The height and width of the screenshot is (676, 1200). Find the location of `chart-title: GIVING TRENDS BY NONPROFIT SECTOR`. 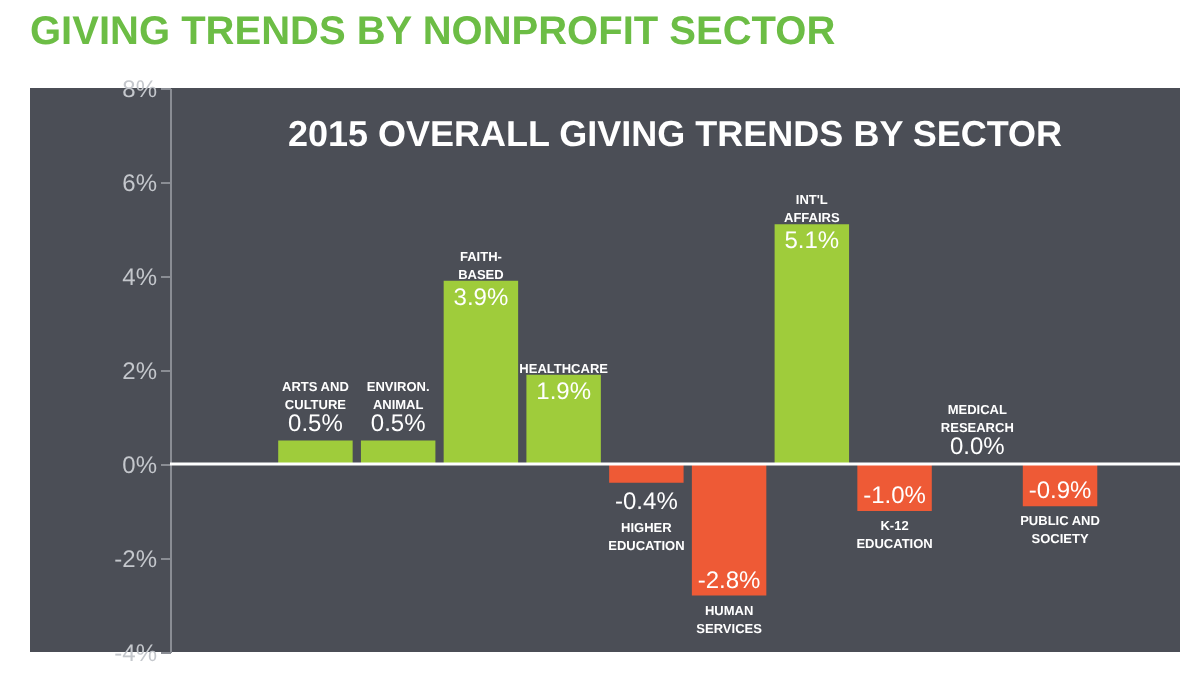

chart-title: GIVING TRENDS BY NONPROFIT SECTOR is located at coordinates (433, 32).